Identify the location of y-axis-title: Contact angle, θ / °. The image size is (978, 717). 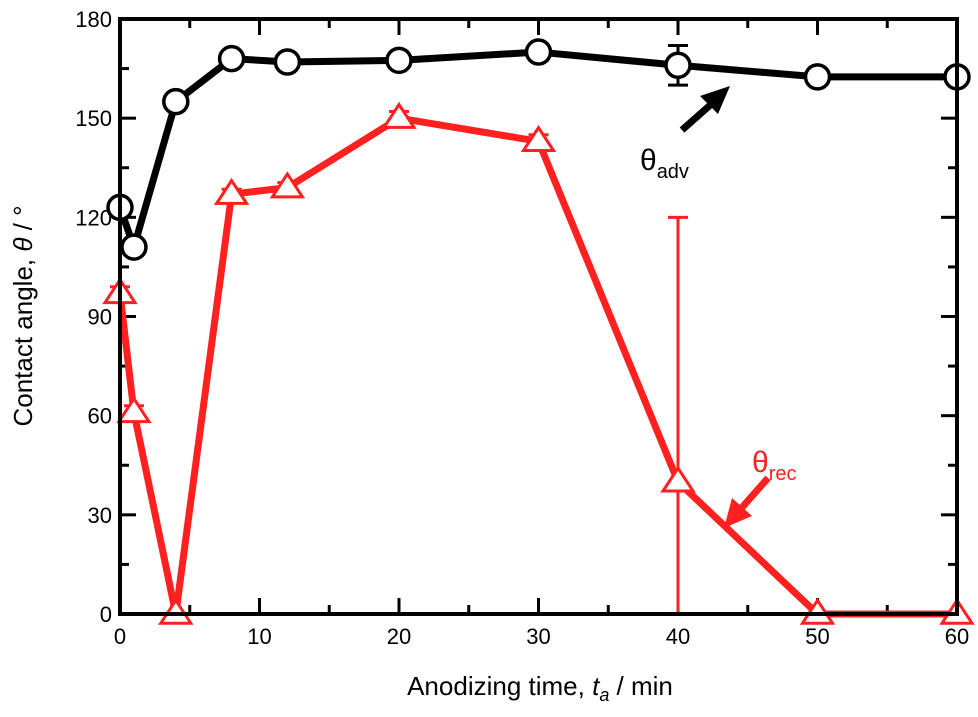
(23, 315).